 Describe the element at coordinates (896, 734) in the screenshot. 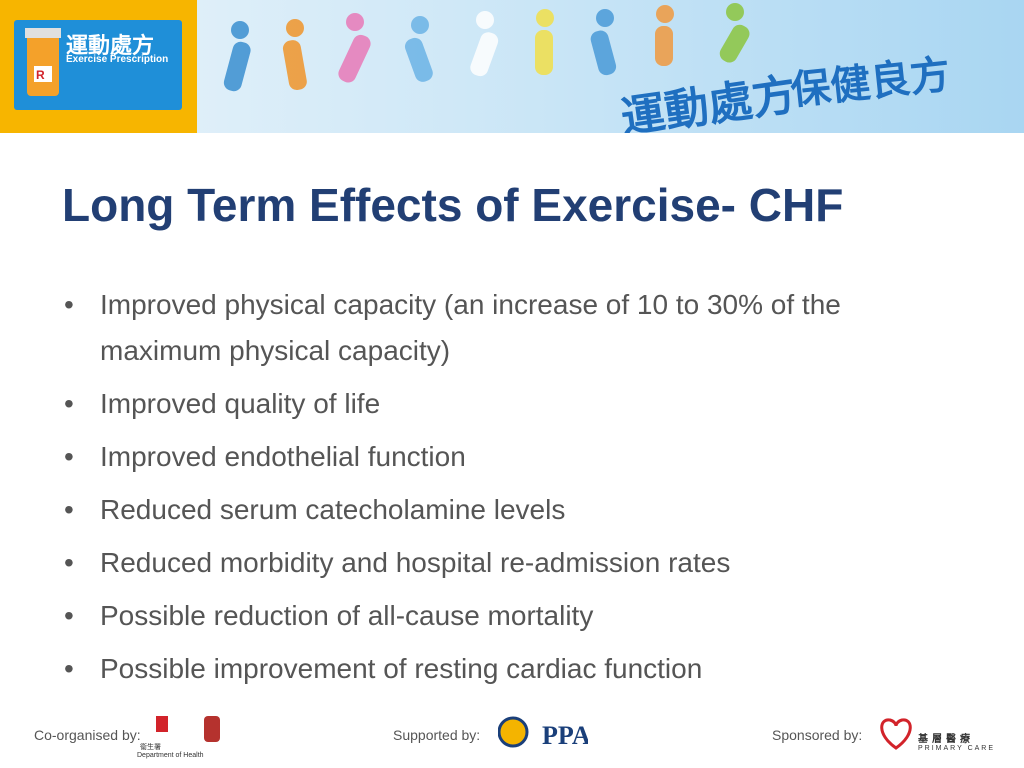

I see `footer-logo` at that location.